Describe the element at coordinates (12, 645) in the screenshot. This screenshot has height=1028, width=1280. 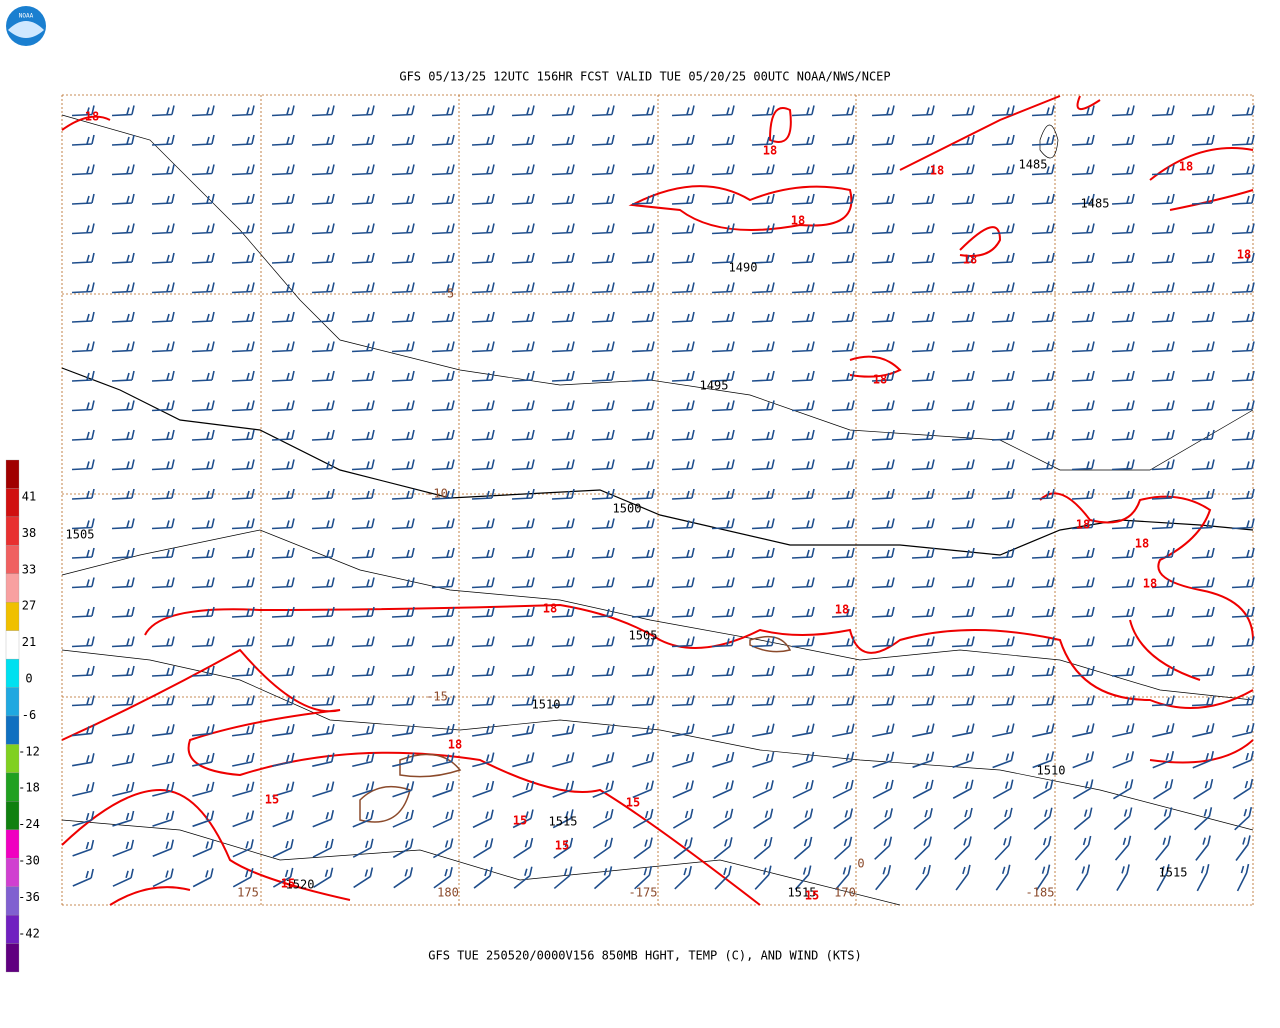
I see `legend-swatch` at that location.